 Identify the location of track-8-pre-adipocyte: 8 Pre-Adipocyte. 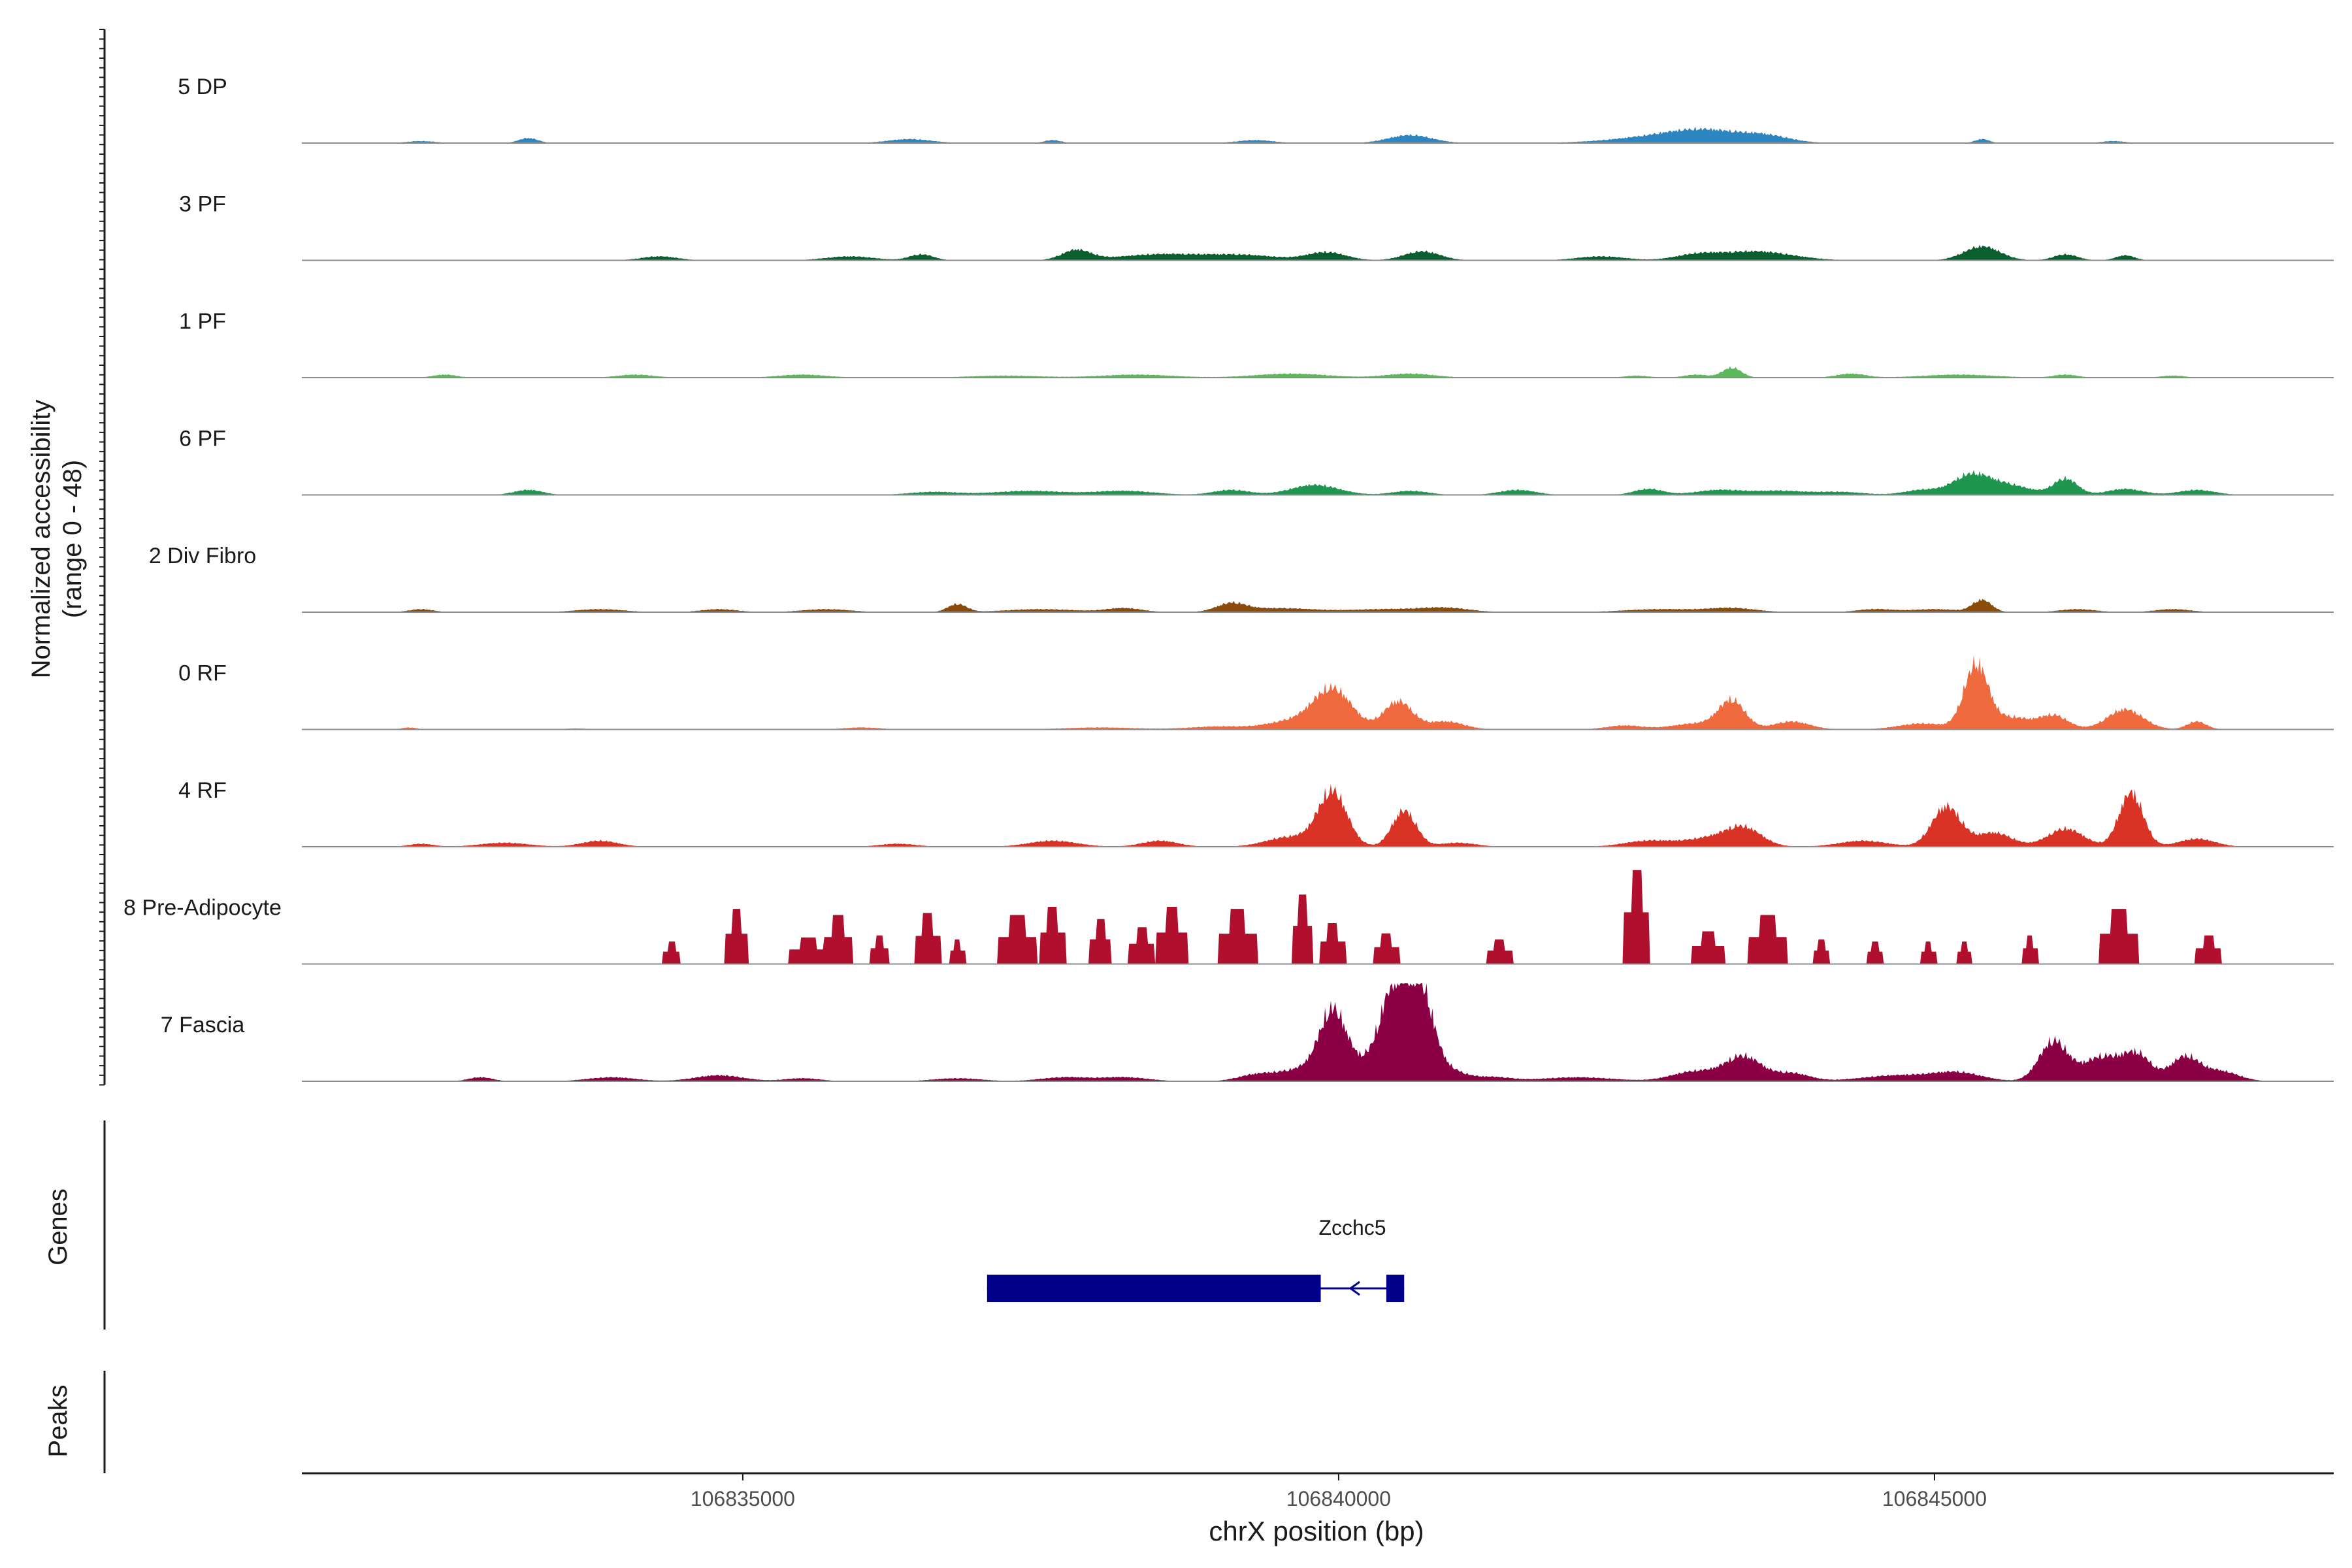
(1228, 917).